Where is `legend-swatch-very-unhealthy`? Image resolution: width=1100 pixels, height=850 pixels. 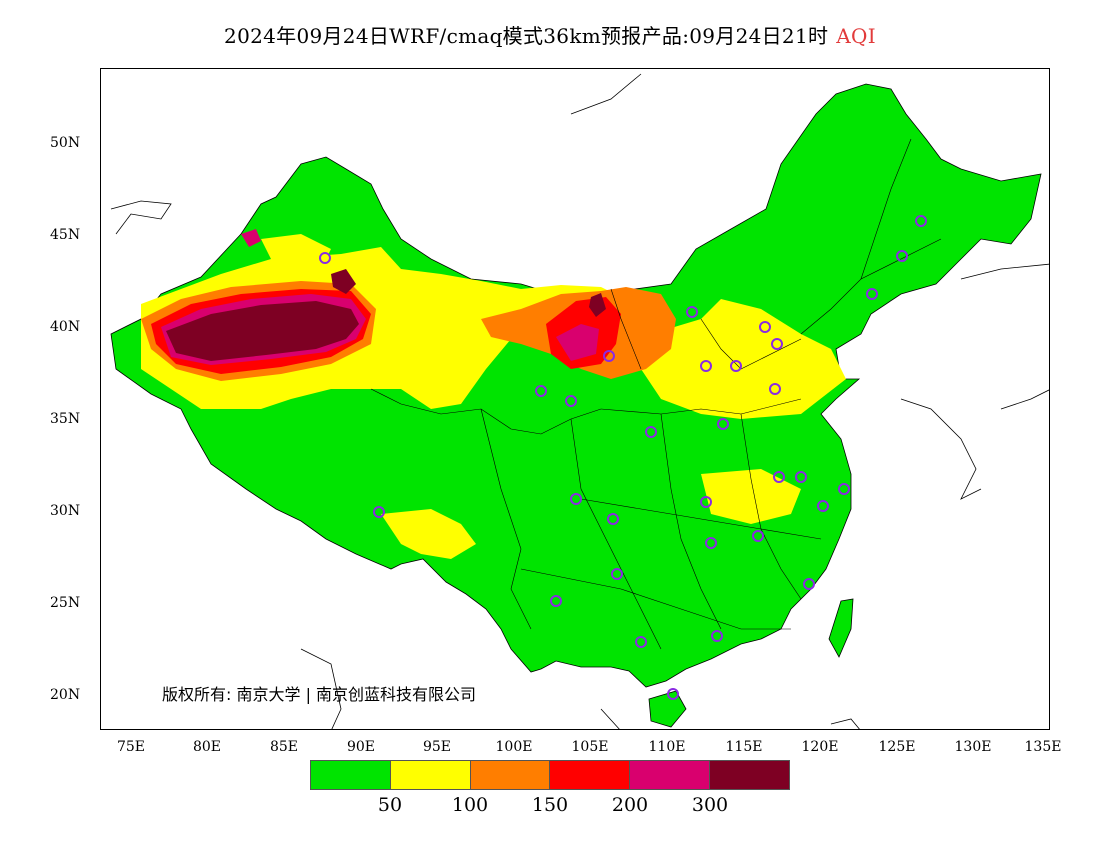 legend-swatch-very-unhealthy is located at coordinates (670, 775).